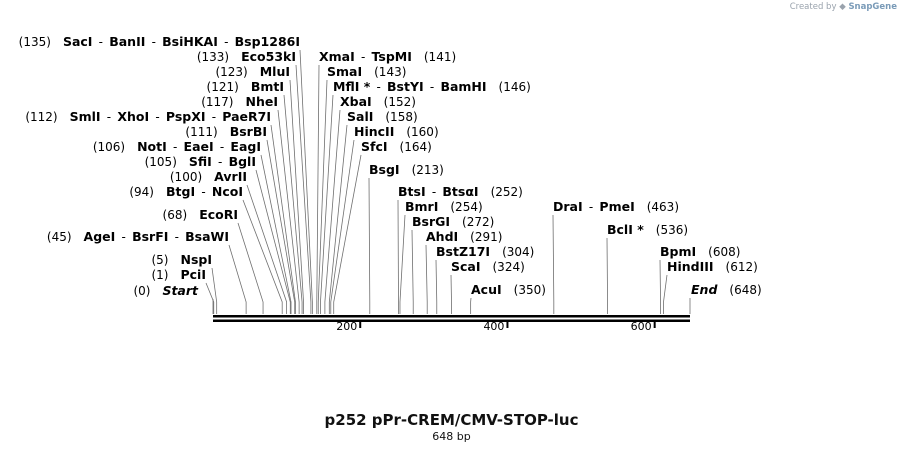 The width and height of the screenshot is (903, 453). Describe the element at coordinates (167, 162) in the screenshot. I see `cut-position: (105)` at that location.